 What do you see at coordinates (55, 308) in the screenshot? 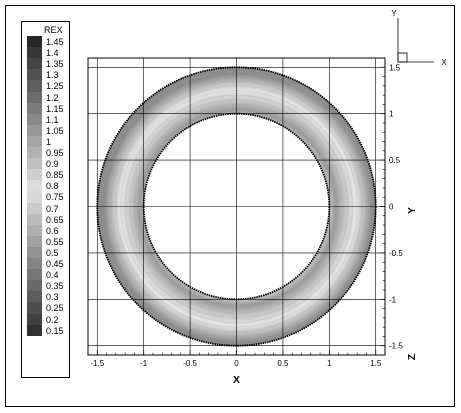
I see `legend-label: 0.25` at bounding box center [55, 308].